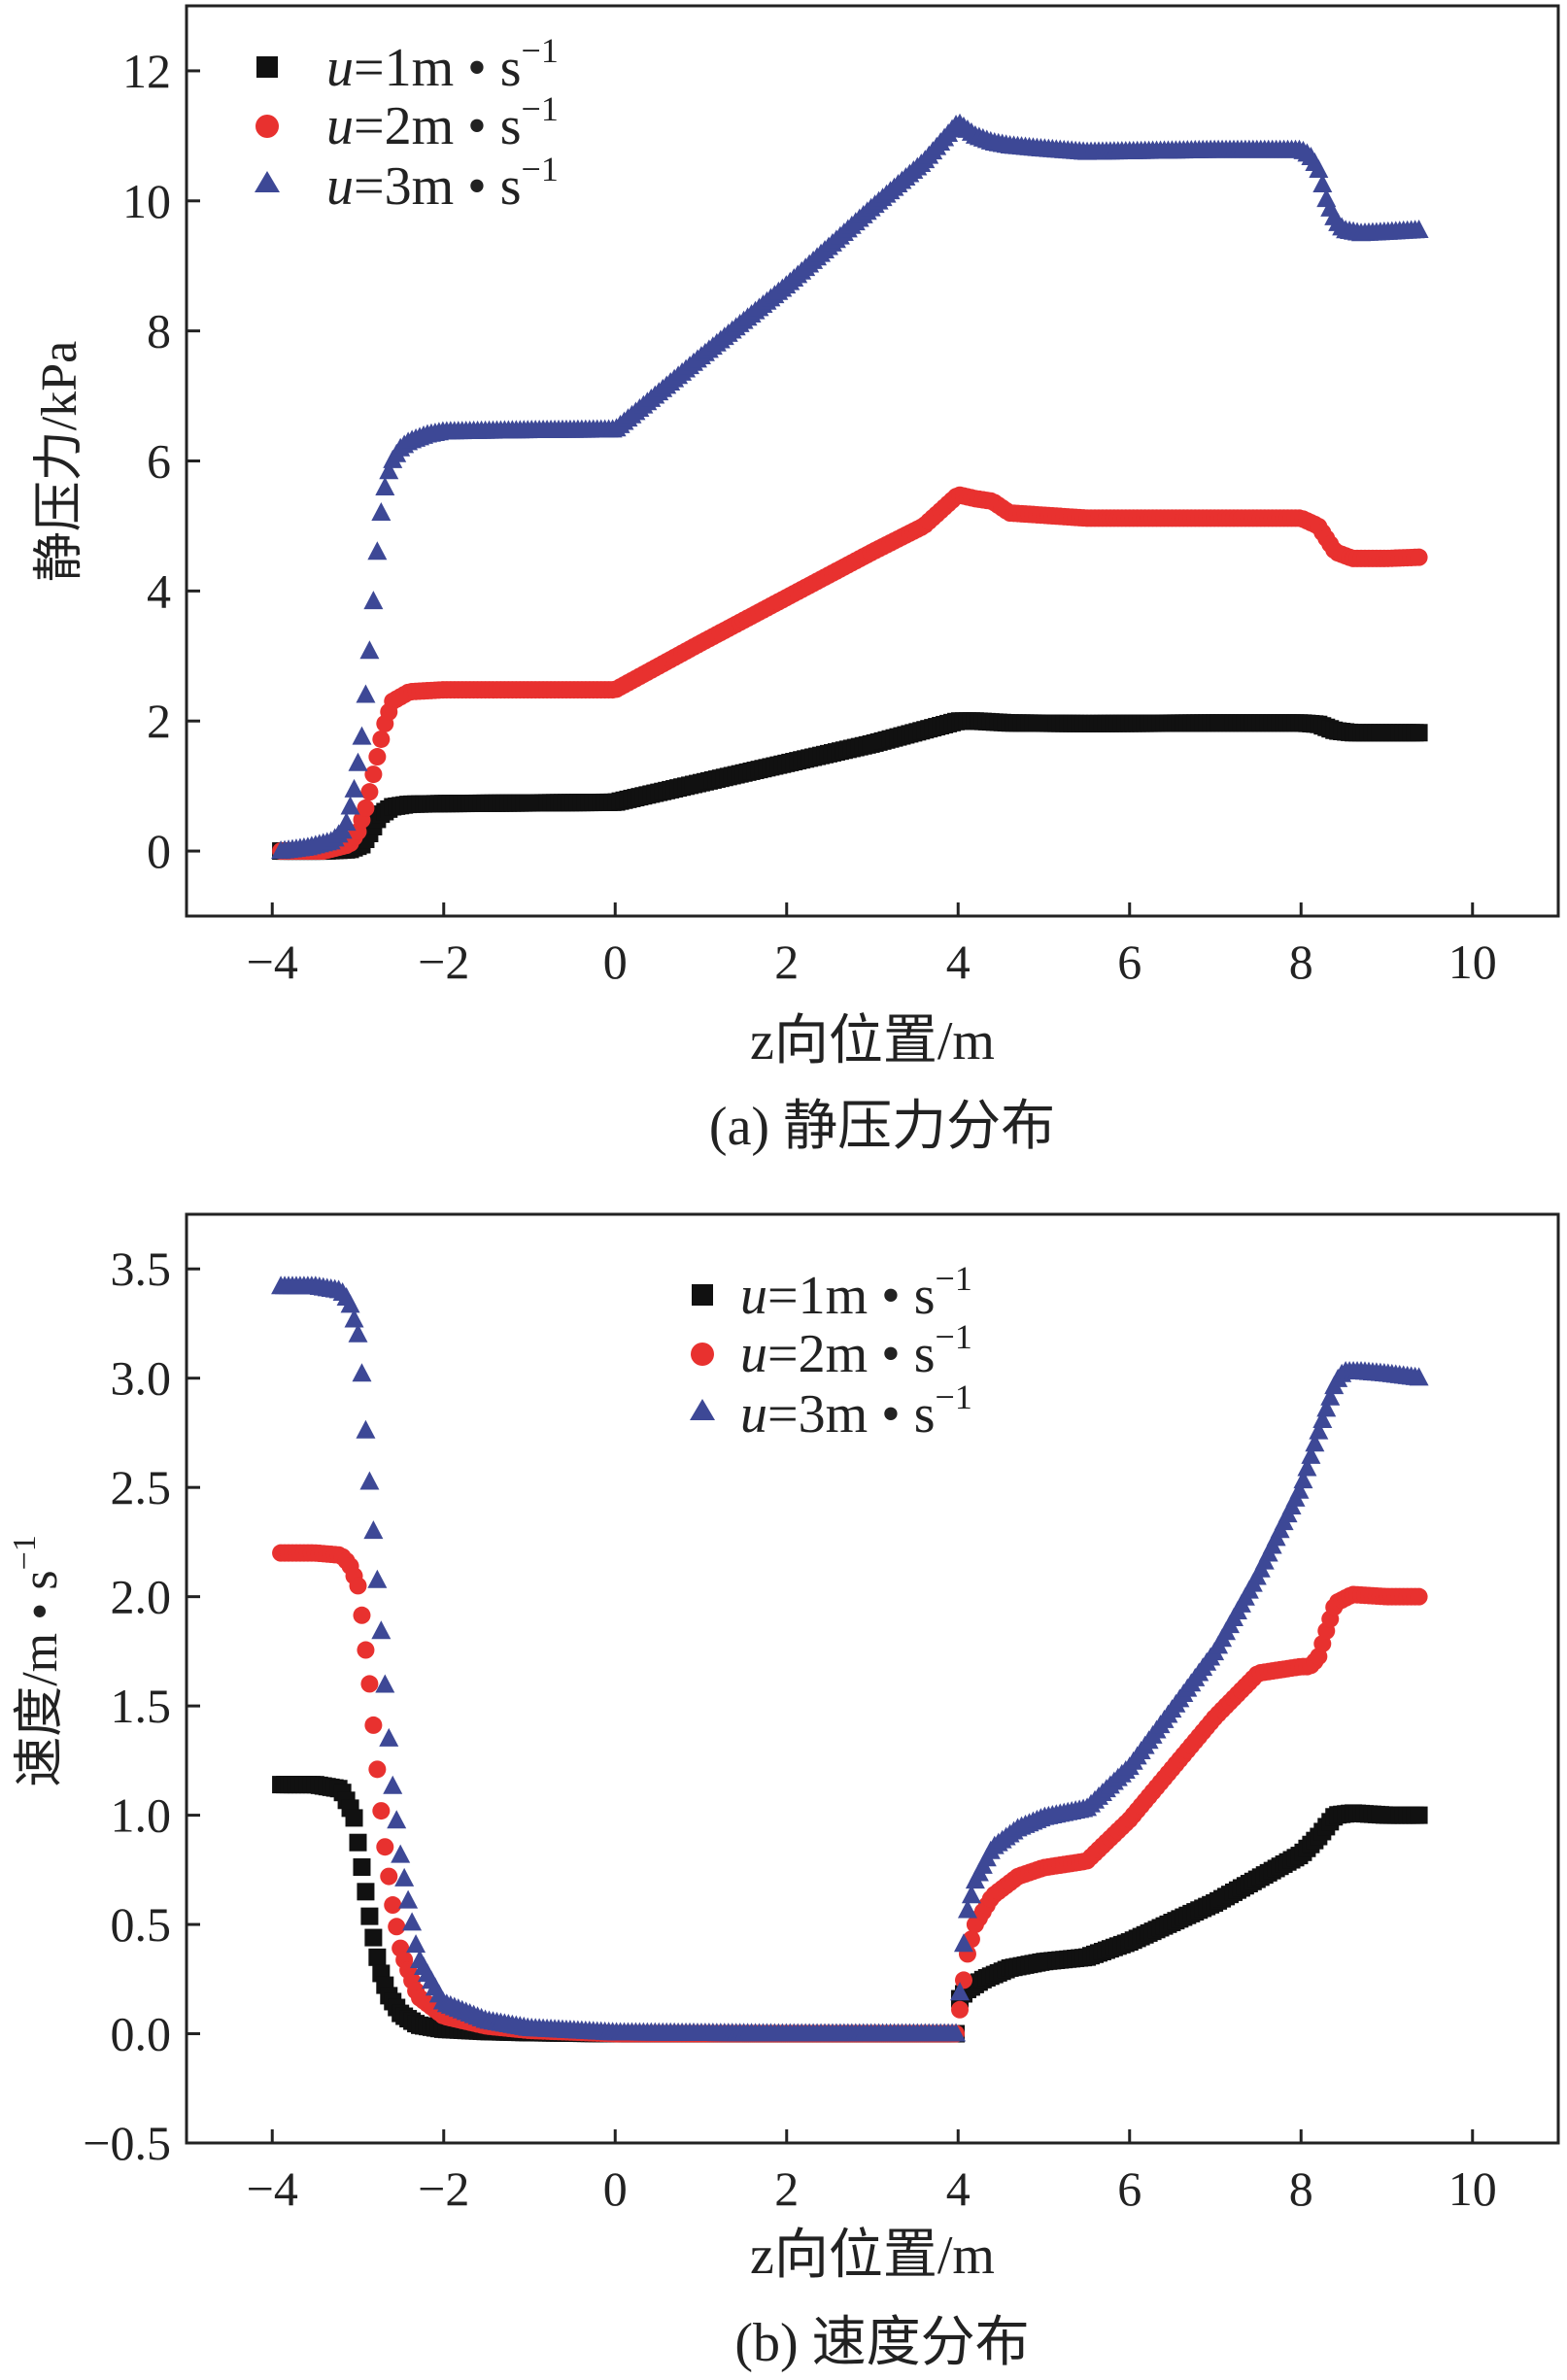  I want to click on y-tick-label: 1.5, so click(141, 1706).